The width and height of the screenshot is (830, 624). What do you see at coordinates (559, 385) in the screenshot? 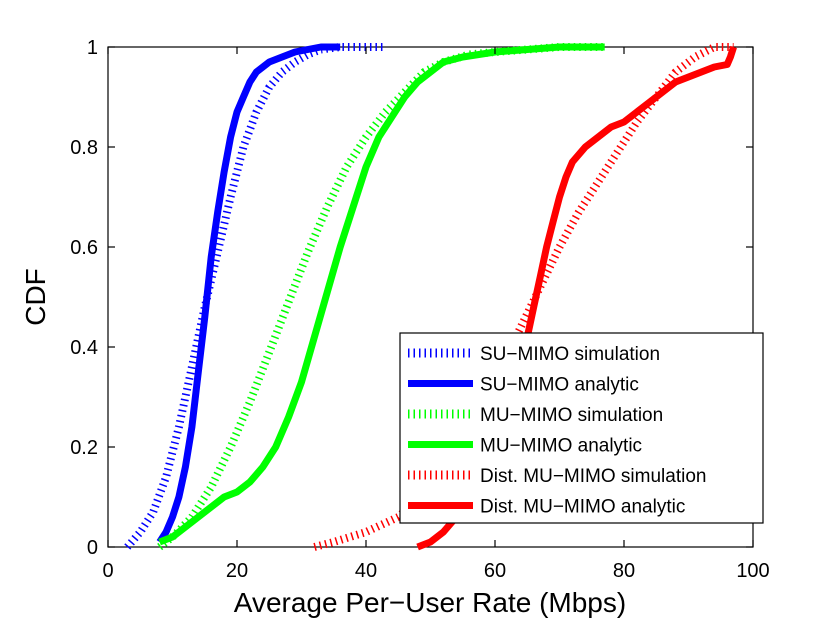
I see `legend-label: SU−MIMO analytic` at bounding box center [559, 385].